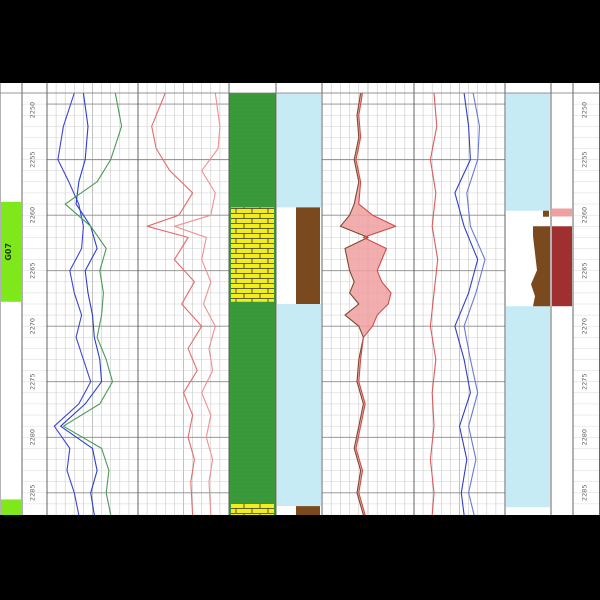  I want to click on column-7-block, so click(540, 266).